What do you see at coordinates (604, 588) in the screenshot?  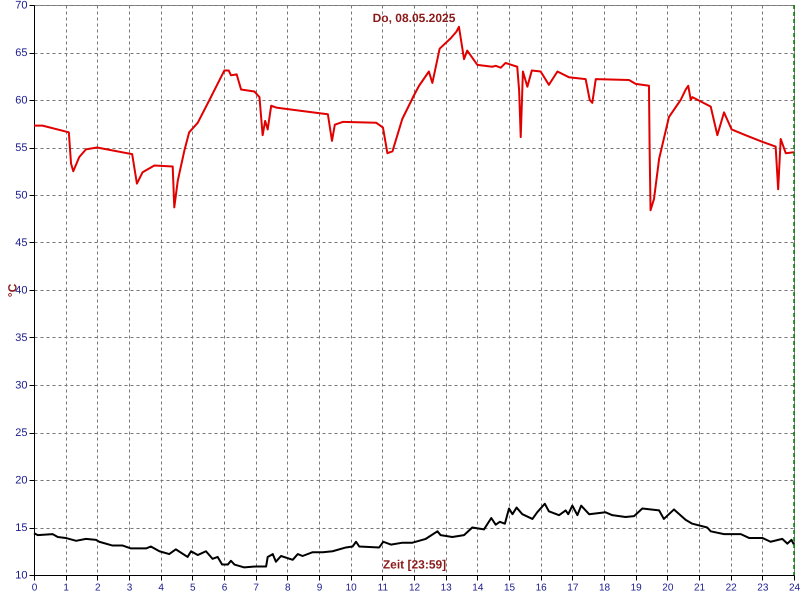 I see `x-tick-label: 18` at bounding box center [604, 588].